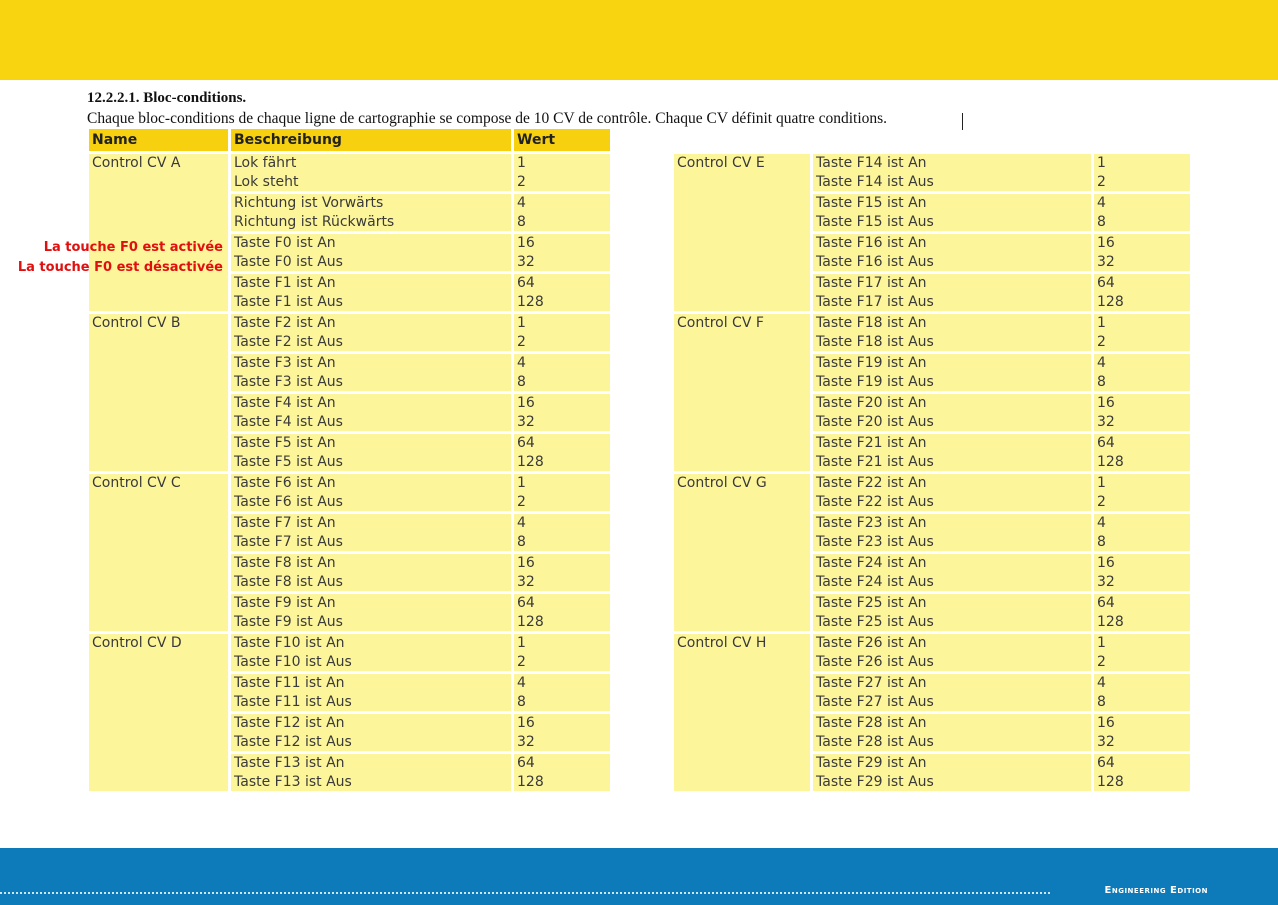 This screenshot has width=1278, height=905. I want to click on condition-description: Taste F29 ist An Taste F29 ist Aus, so click(952, 772).